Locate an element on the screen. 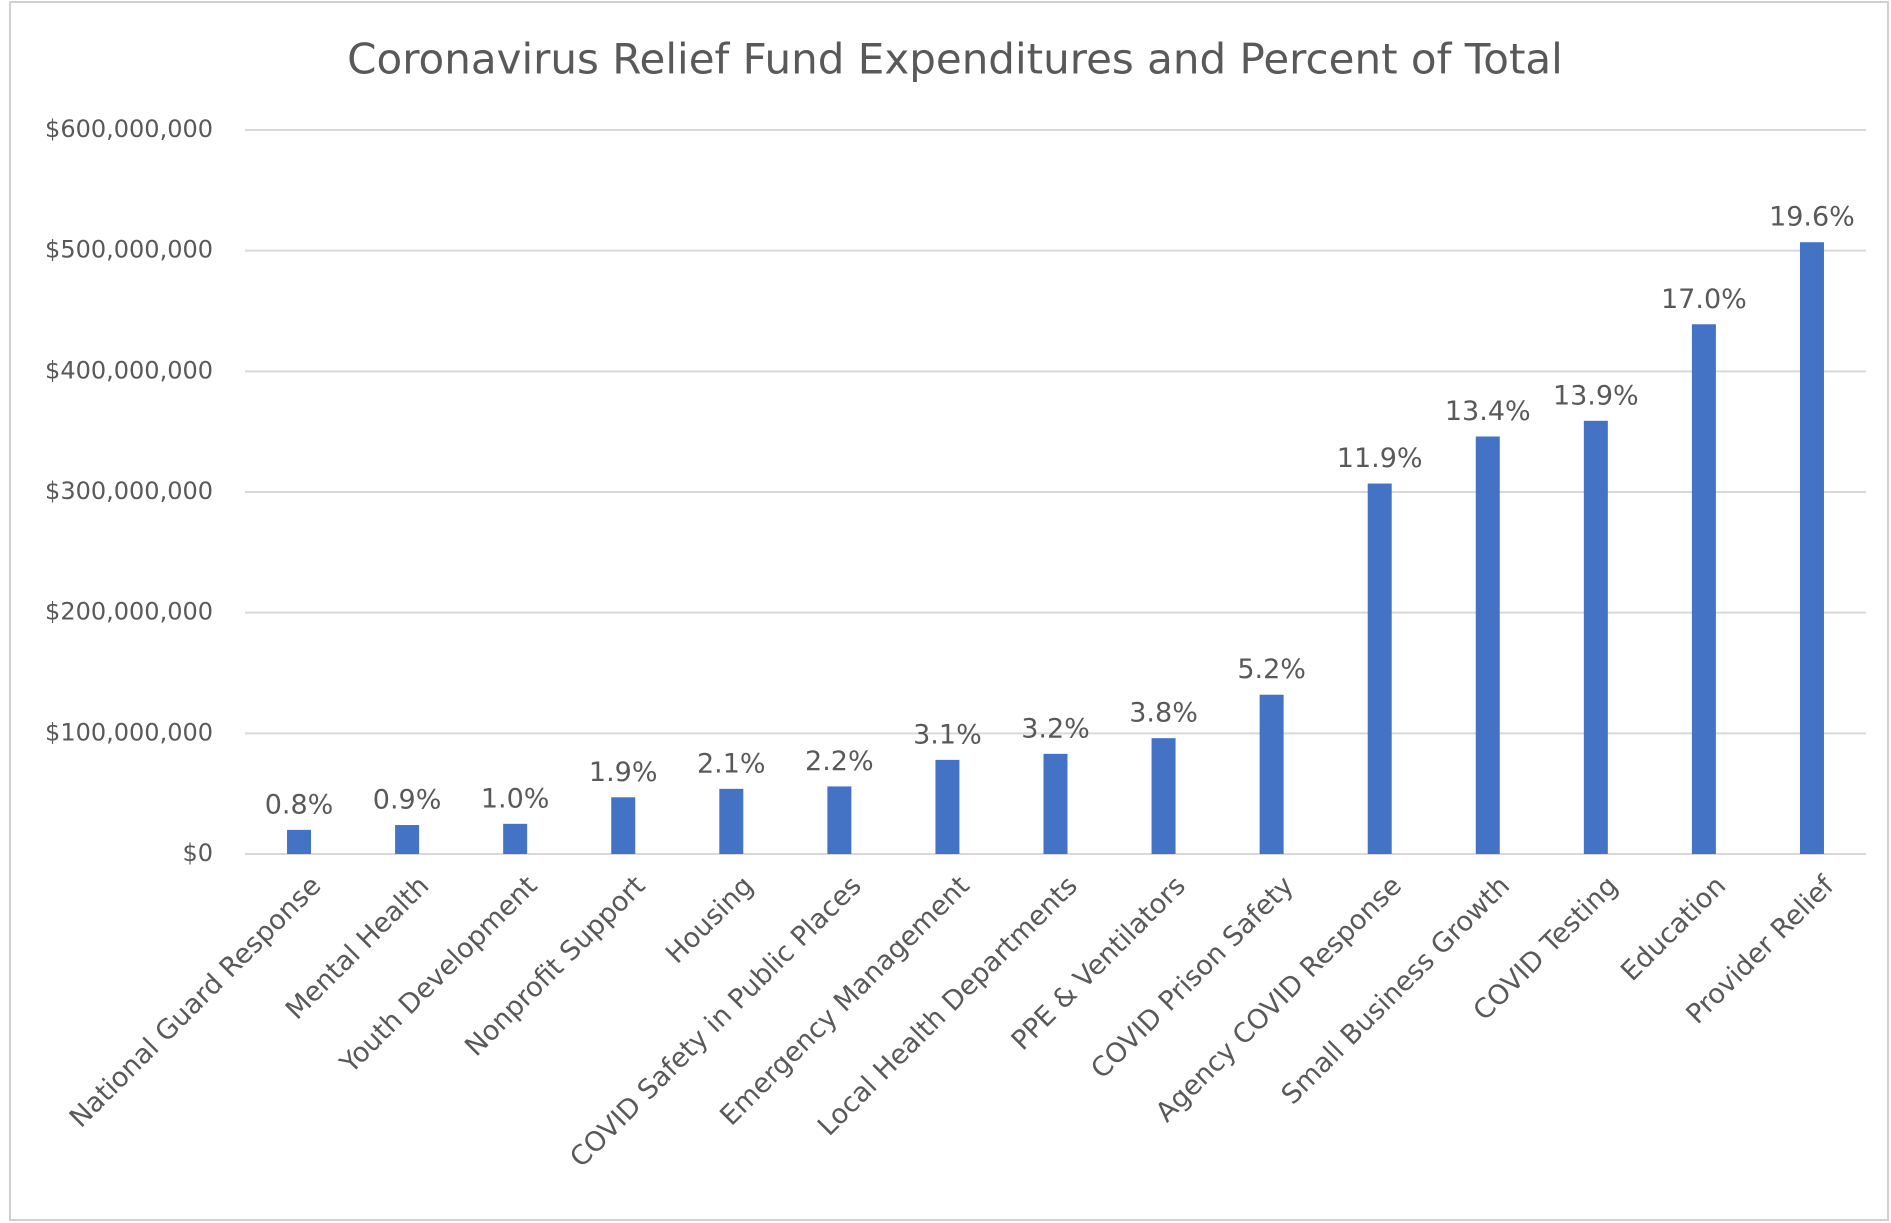 The height and width of the screenshot is (1223, 1891). data-label: 13.9% is located at coordinates (1596, 395).